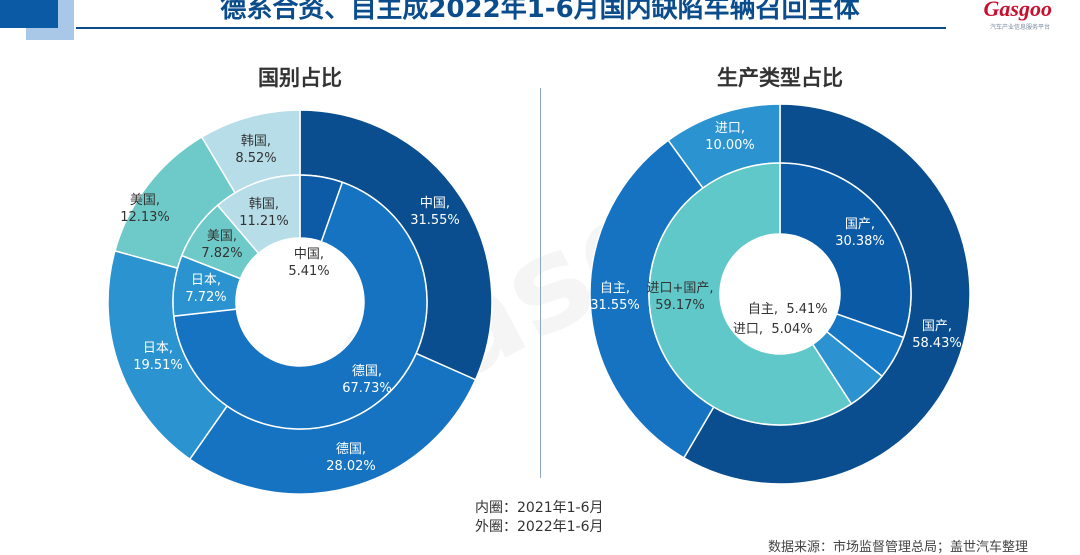 The image size is (1080, 555). Describe the element at coordinates (145, 217) in the screenshot. I see `chart0-ring1-value-3: 12.13%` at that location.